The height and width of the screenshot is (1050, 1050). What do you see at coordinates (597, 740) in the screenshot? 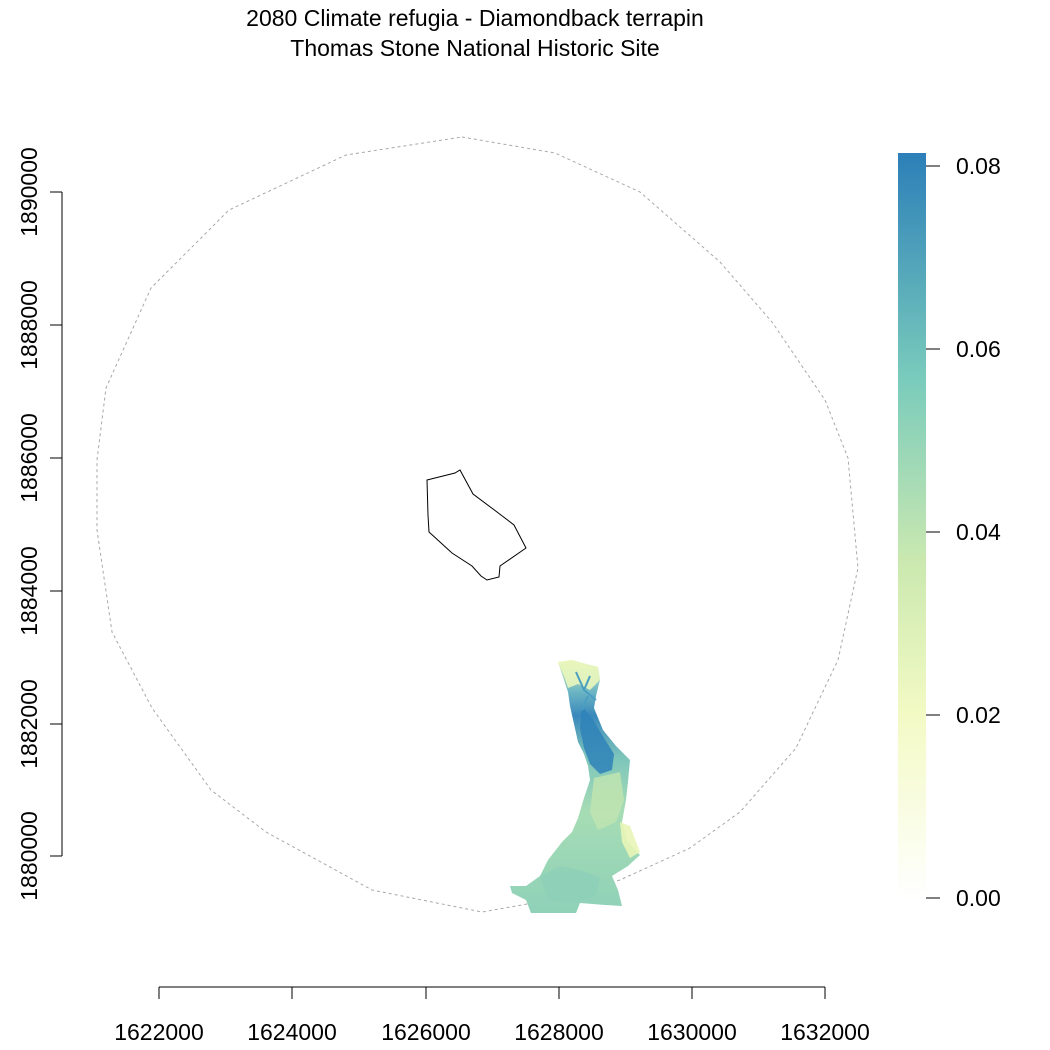
I see `river-deep-channel` at bounding box center [597, 740].